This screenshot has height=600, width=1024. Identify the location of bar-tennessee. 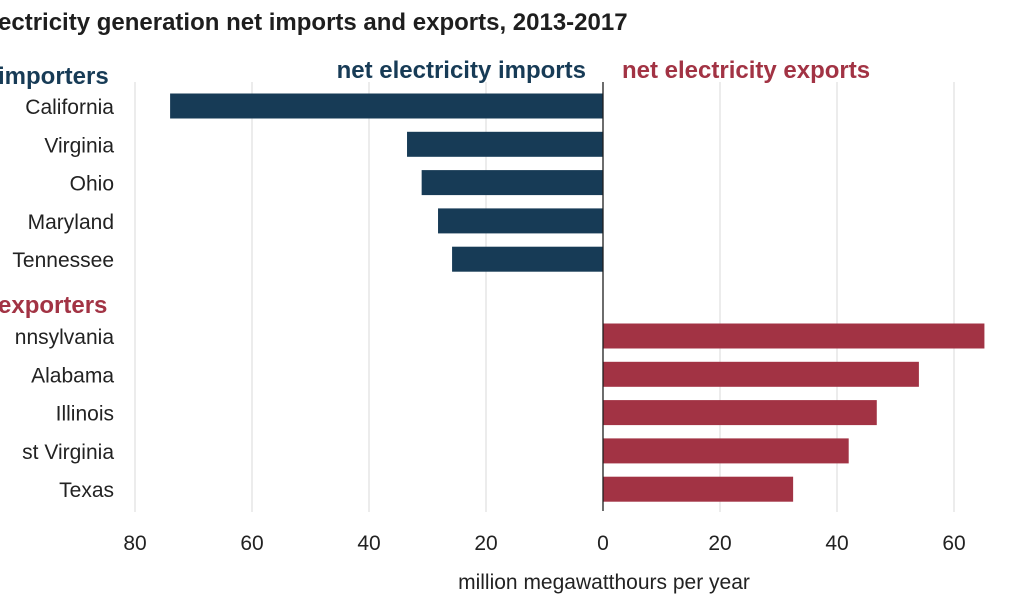
(527, 259).